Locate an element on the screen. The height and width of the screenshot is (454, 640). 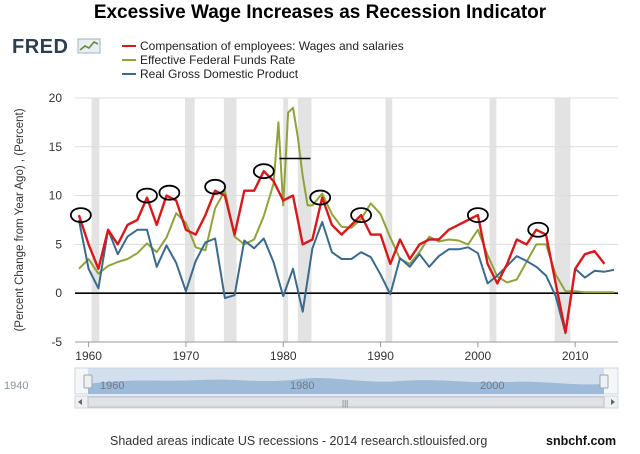
scroll-left-arrow-icon is located at coordinates (80, 402).